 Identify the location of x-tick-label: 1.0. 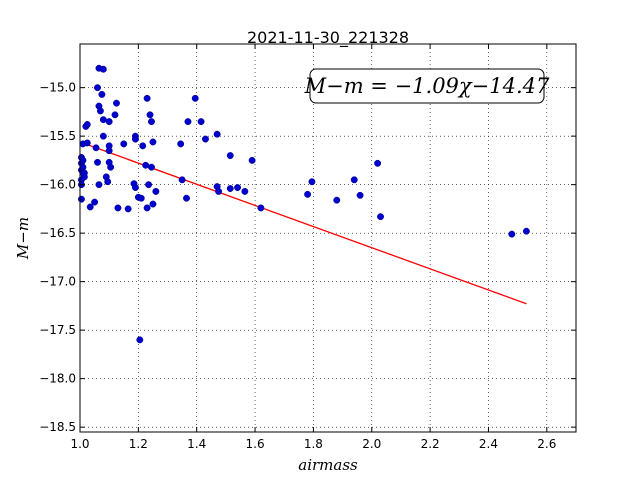
(79, 444).